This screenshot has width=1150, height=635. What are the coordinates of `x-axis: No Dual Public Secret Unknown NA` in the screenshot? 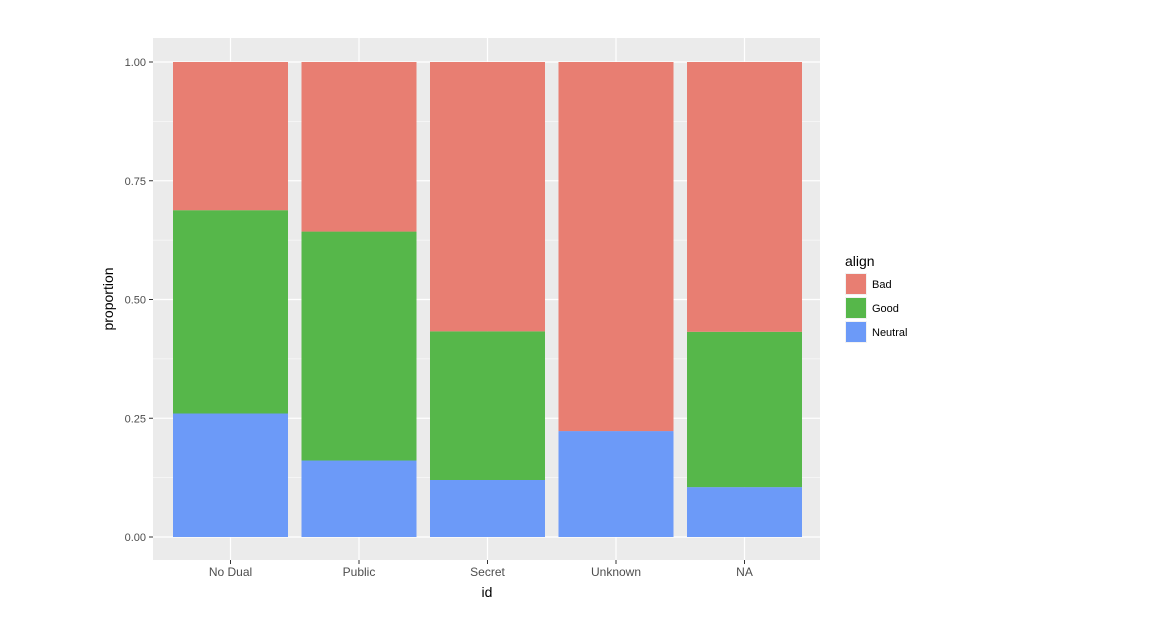 It's located at (481, 569).